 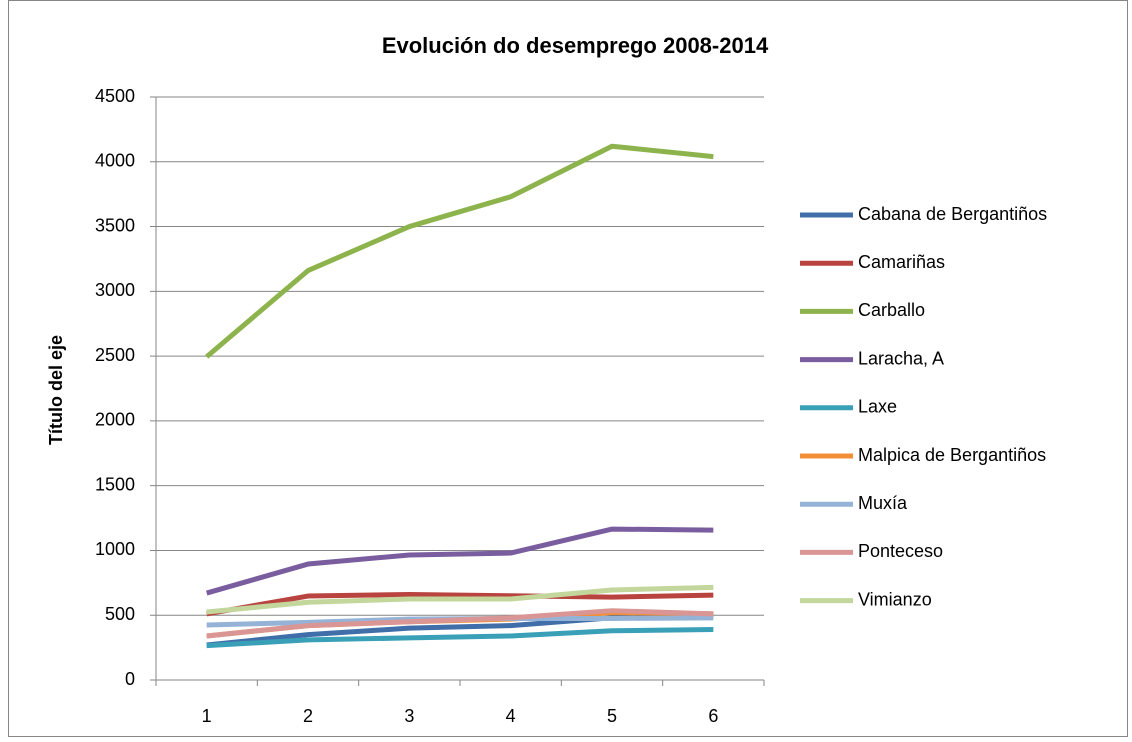 What do you see at coordinates (115, 549) in the screenshot?
I see `y-tick-label: 1000` at bounding box center [115, 549].